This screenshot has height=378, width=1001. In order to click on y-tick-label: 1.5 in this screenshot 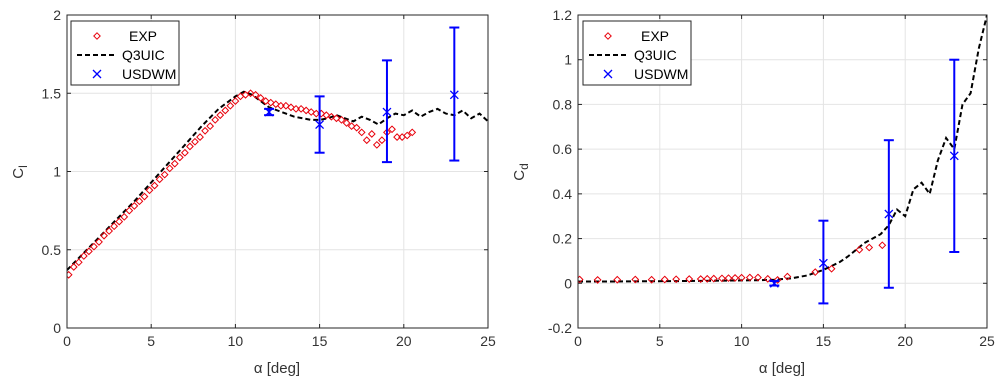, I will do `click(52, 93)`.